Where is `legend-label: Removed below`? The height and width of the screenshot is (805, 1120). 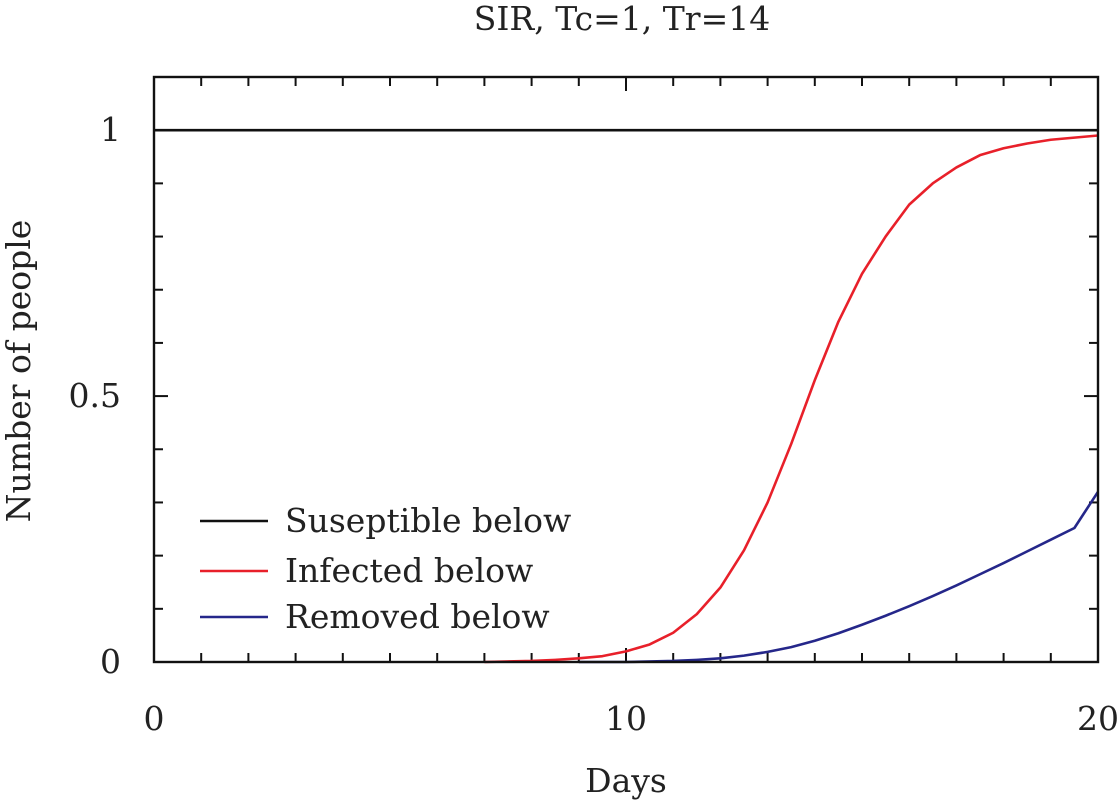
legend-label: Removed below is located at coordinates (417, 616).